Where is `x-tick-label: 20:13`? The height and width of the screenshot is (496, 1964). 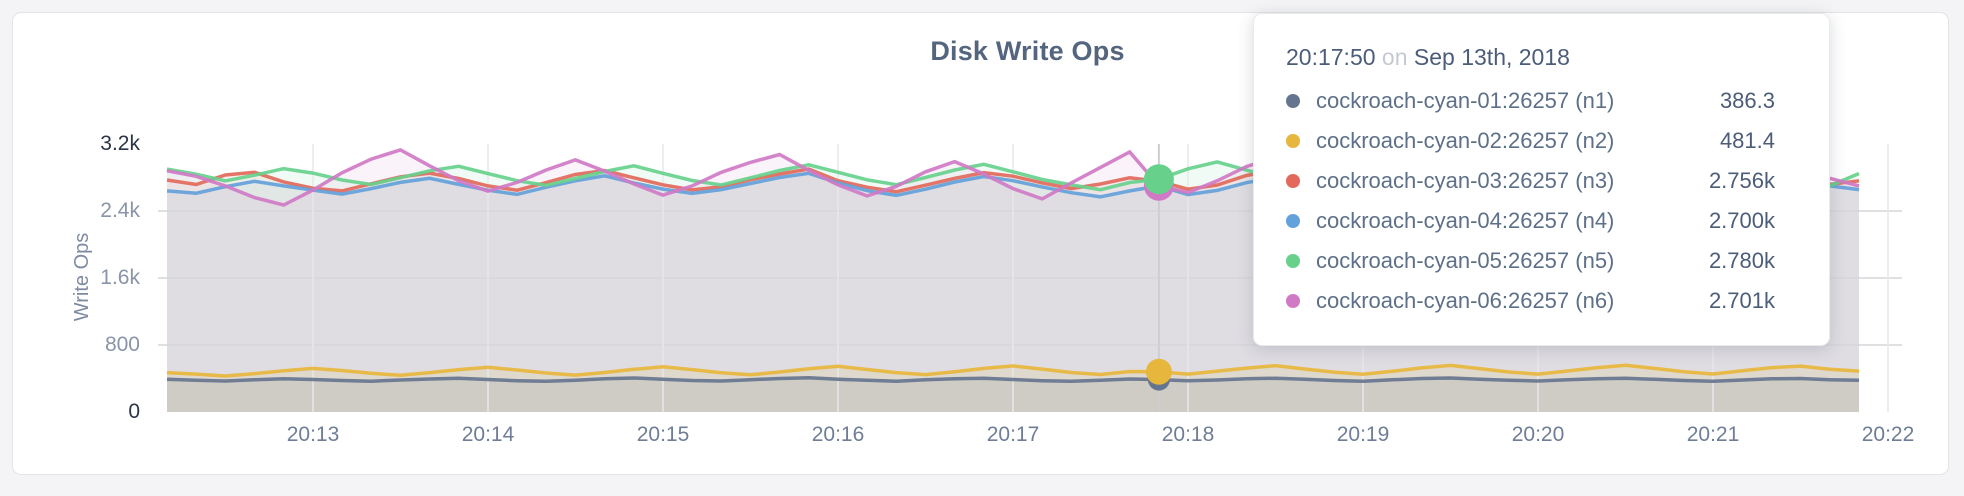 x-tick-label: 20:13 is located at coordinates (313, 434).